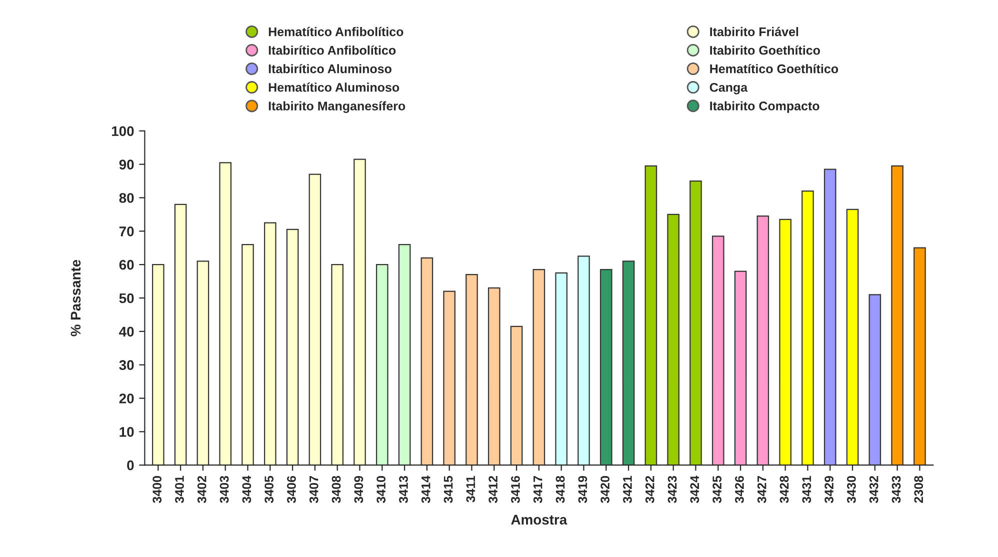 The width and height of the screenshot is (998, 557). Describe the element at coordinates (739, 490) in the screenshot. I see `x-tick-label: 3426` at that location.